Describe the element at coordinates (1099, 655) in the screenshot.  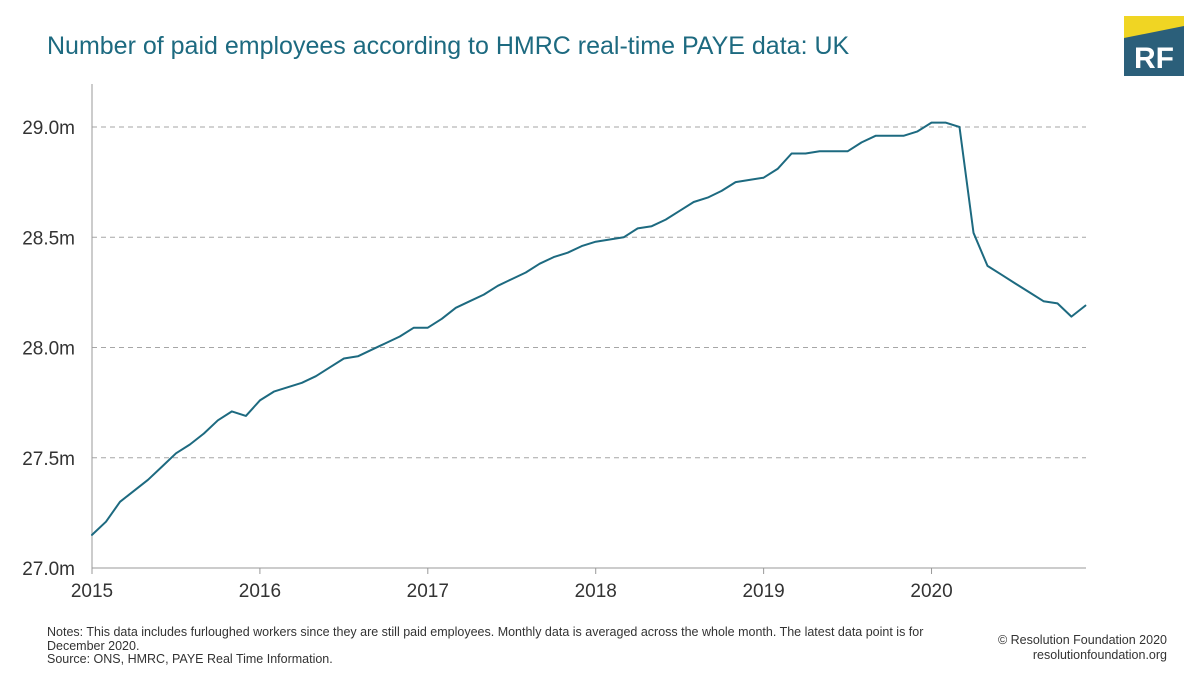
I see `website-text: resolutionfoundation.org` at that location.